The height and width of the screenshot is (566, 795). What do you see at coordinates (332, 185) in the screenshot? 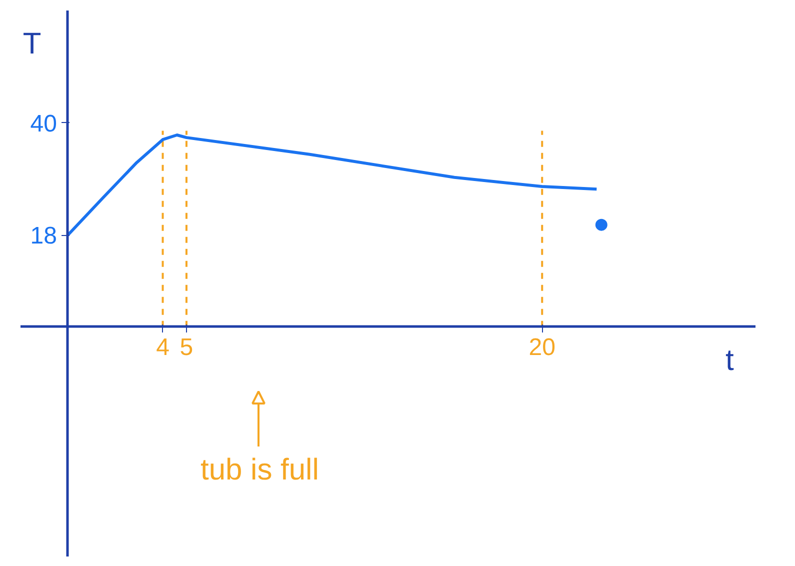
I see `line-series` at bounding box center [332, 185].